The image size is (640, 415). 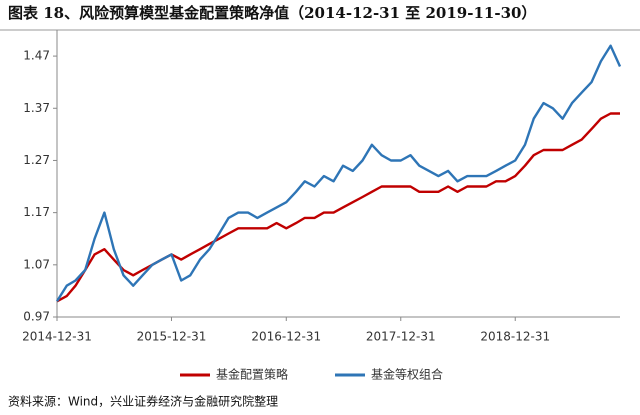 What do you see at coordinates (36, 264) in the screenshot?
I see `y-tick-label: 1.07` at bounding box center [36, 264].